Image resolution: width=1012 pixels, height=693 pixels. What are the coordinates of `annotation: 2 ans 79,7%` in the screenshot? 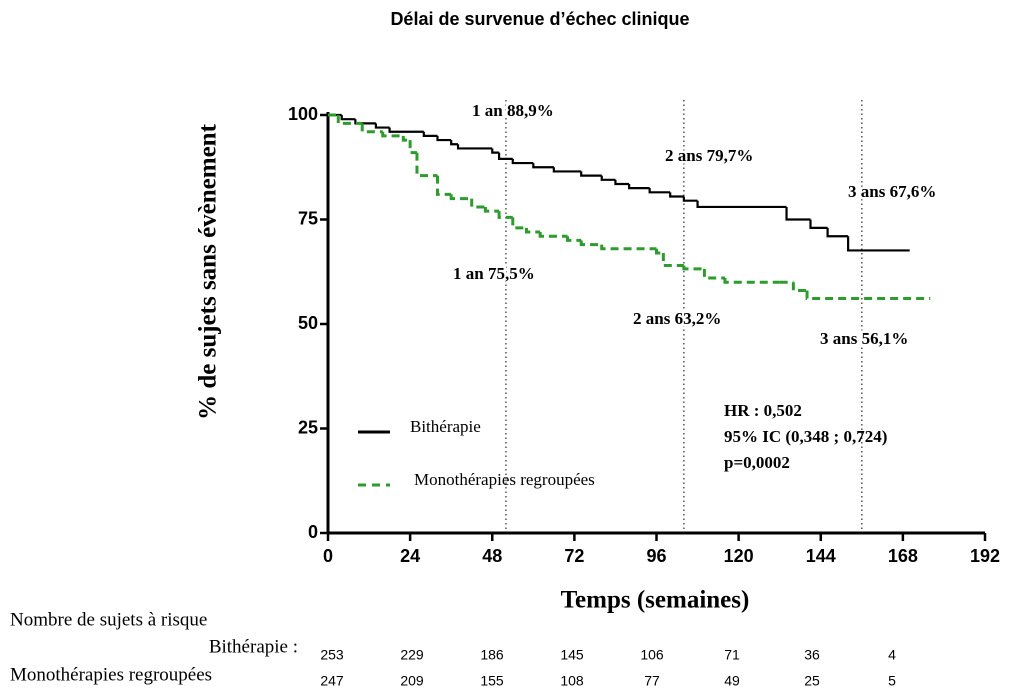 It's located at (709, 155).